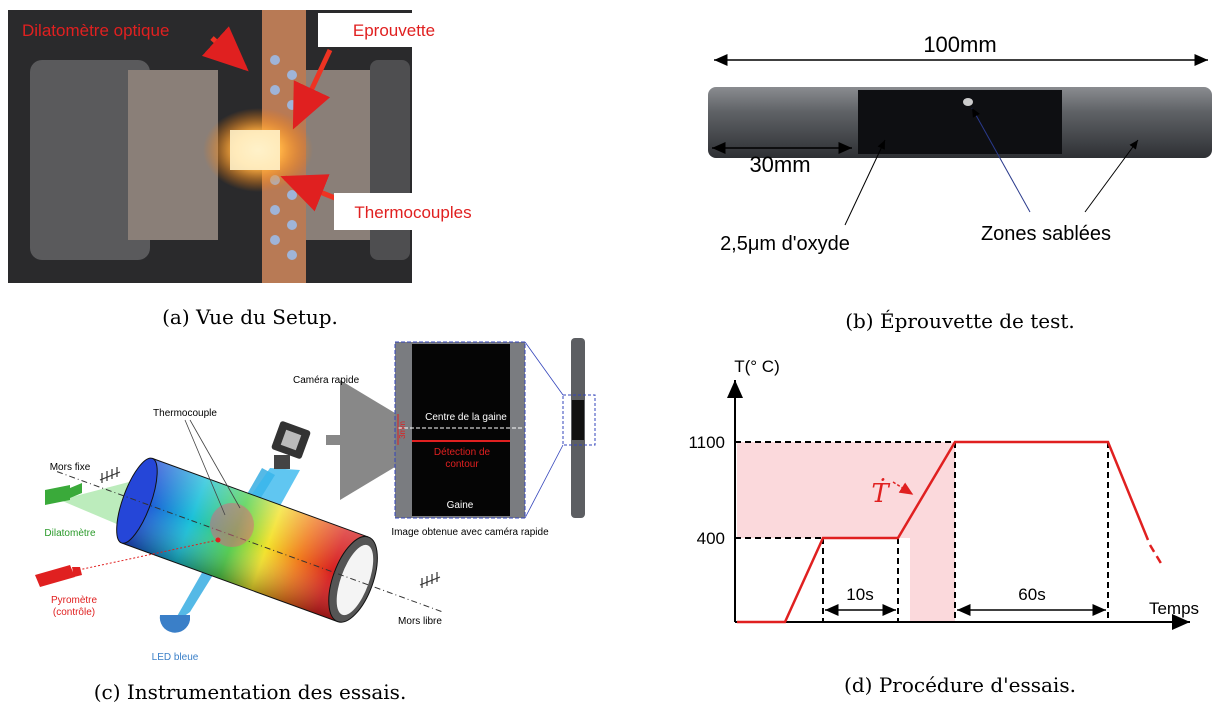 This screenshot has width=1219, height=711. Describe the element at coordinates (470, 532) in the screenshot. I see `label: Image obtenue avec caméra rapide` at that location.